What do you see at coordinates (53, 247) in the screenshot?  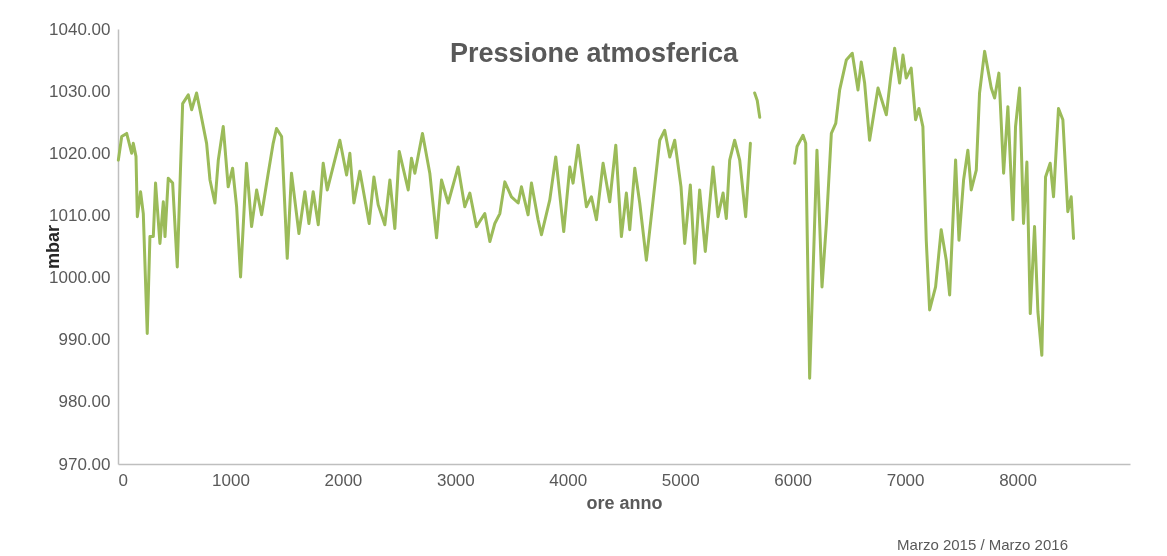 I see `y-axis-title: mbar` at bounding box center [53, 247].